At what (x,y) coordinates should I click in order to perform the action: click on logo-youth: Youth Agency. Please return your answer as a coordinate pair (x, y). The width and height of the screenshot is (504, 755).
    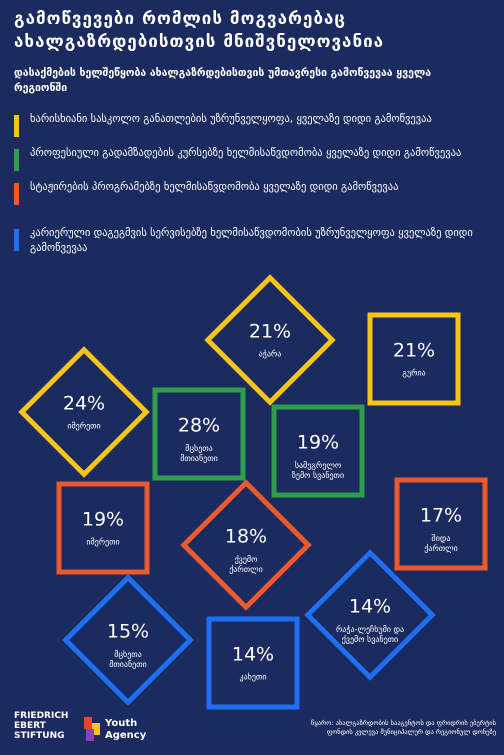
    Looking at the image, I should click on (126, 729).